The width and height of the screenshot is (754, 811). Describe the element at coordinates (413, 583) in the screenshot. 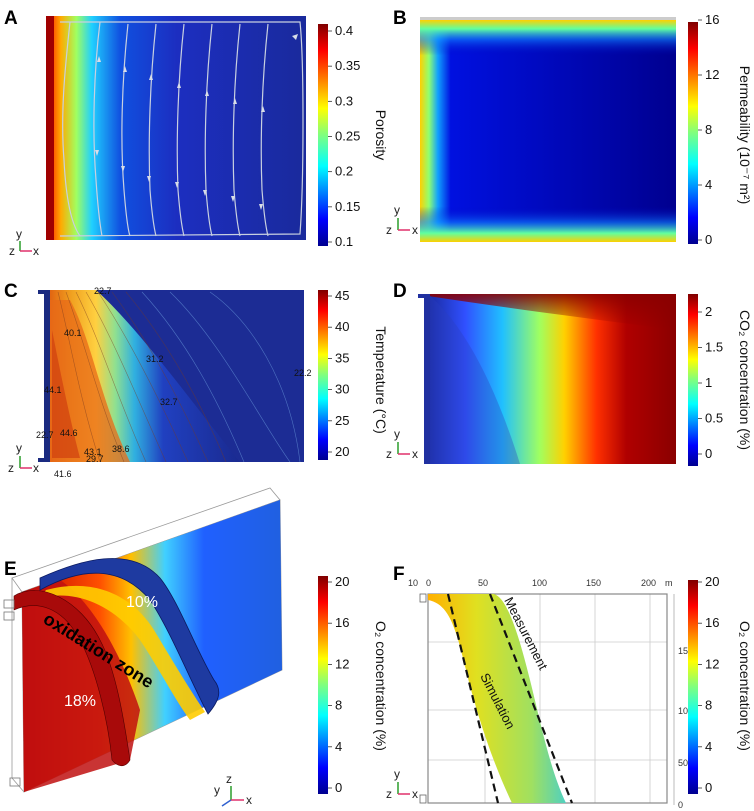

I see `tick-label: 10` at that location.